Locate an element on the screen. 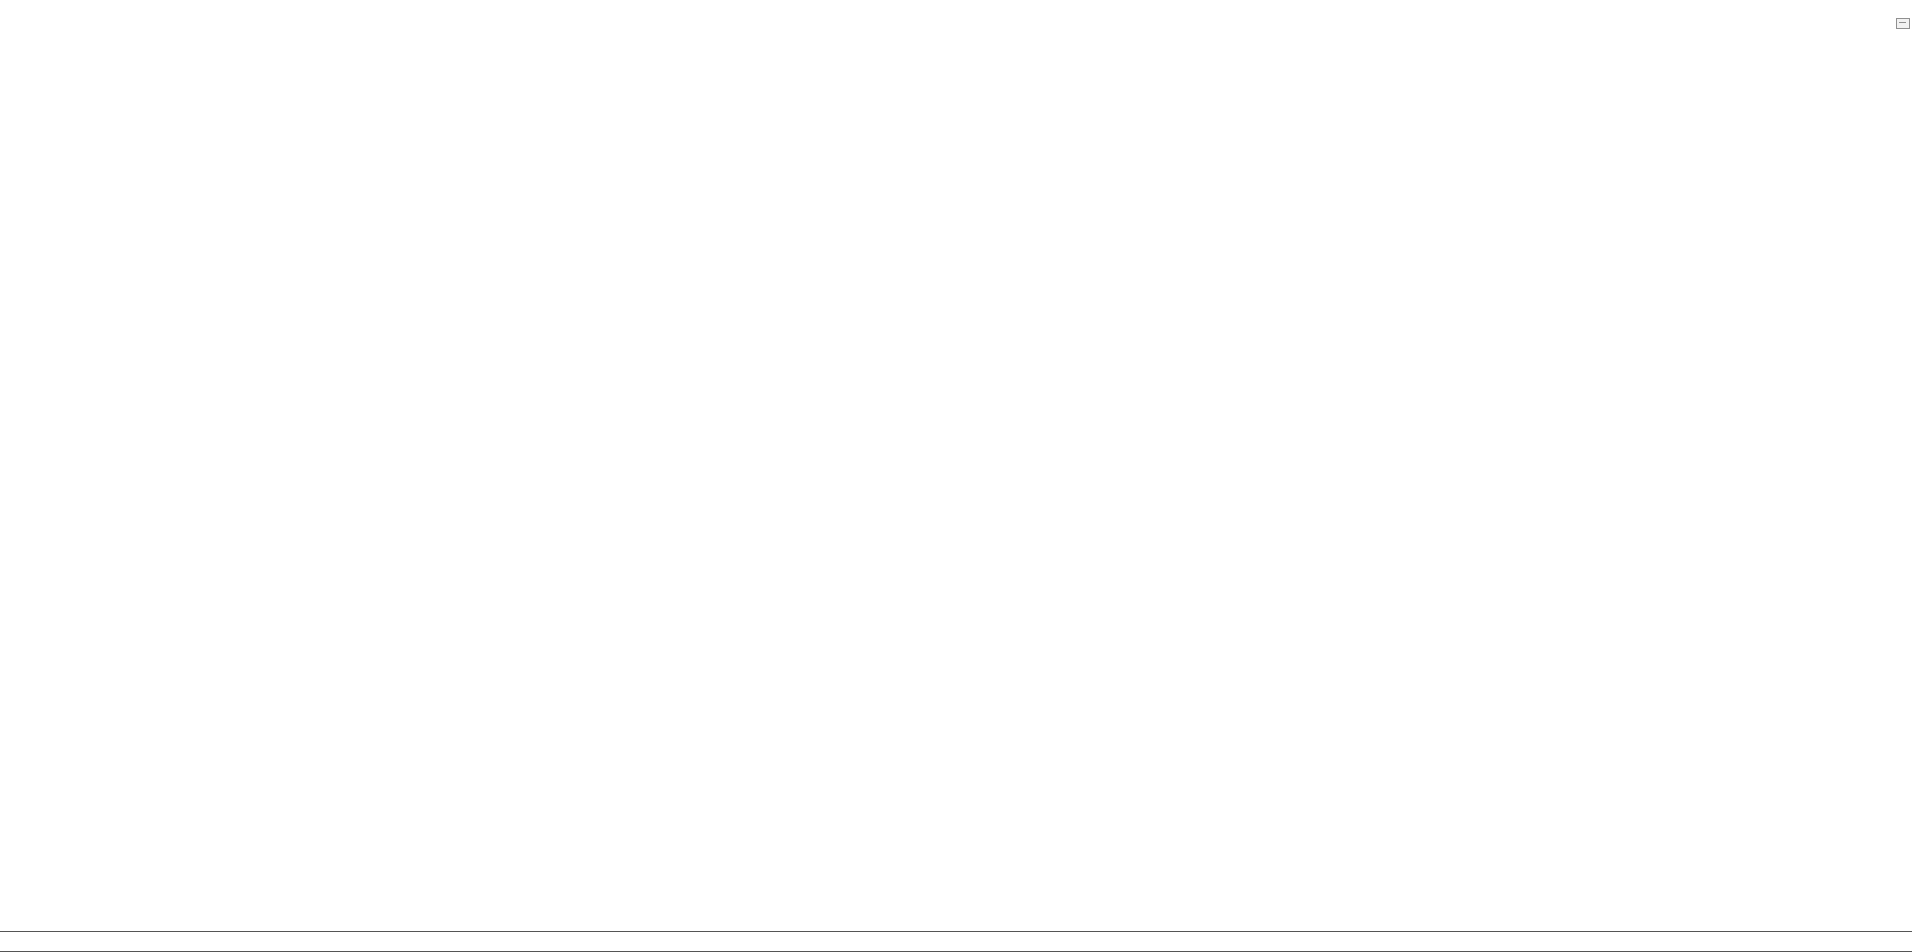 Image resolution: width=1912 pixels, height=952 pixels. panel-toggle-icon is located at coordinates (1903, 23).